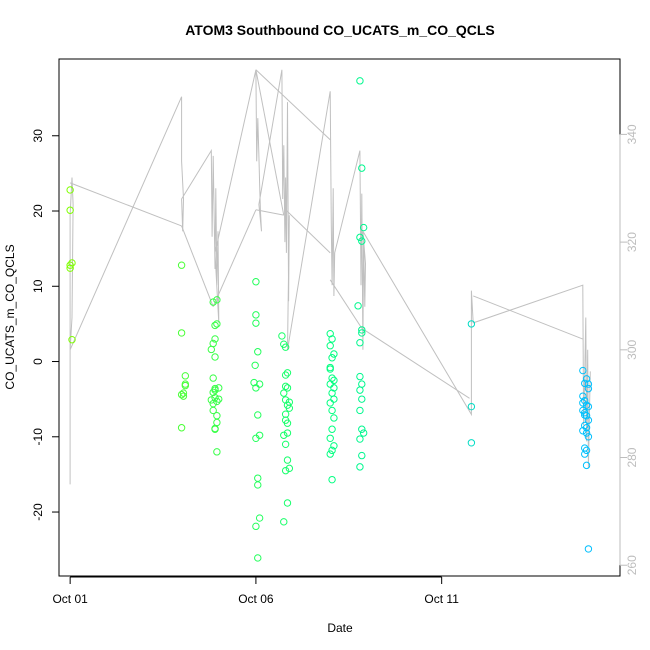 This screenshot has width=650, height=650. What do you see at coordinates (255, 591) in the screenshot?
I see `x-axis: Oct 01 Oct 06 Oct 11` at bounding box center [255, 591].